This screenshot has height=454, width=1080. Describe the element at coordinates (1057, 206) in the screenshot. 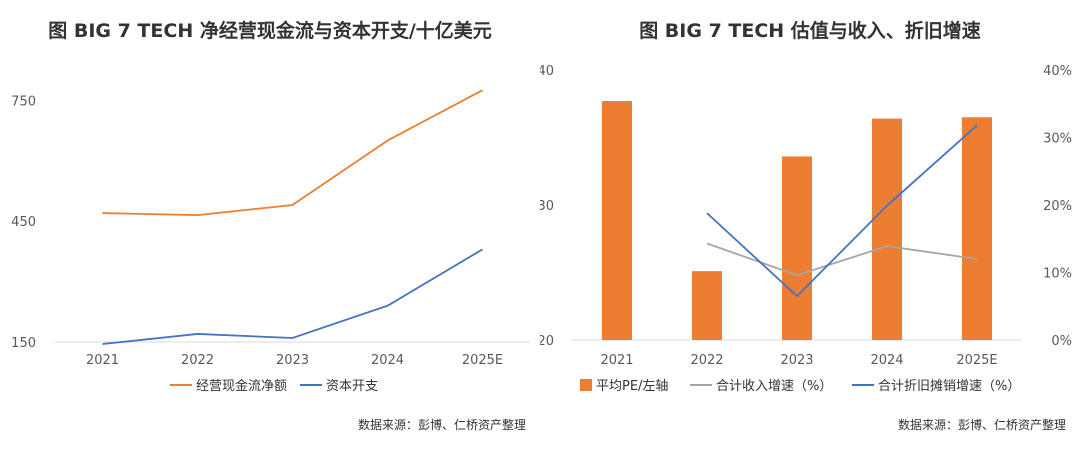

I see `right-y-tick-label: 20%` at that location.